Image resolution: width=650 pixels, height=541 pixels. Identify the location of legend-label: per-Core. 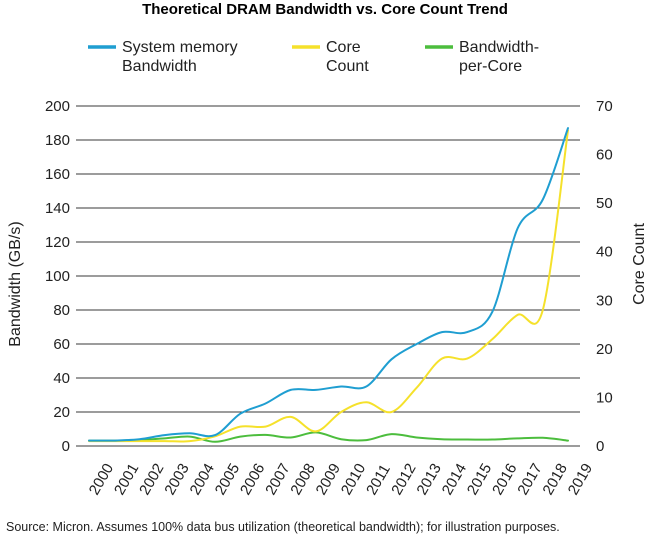
(490, 66).